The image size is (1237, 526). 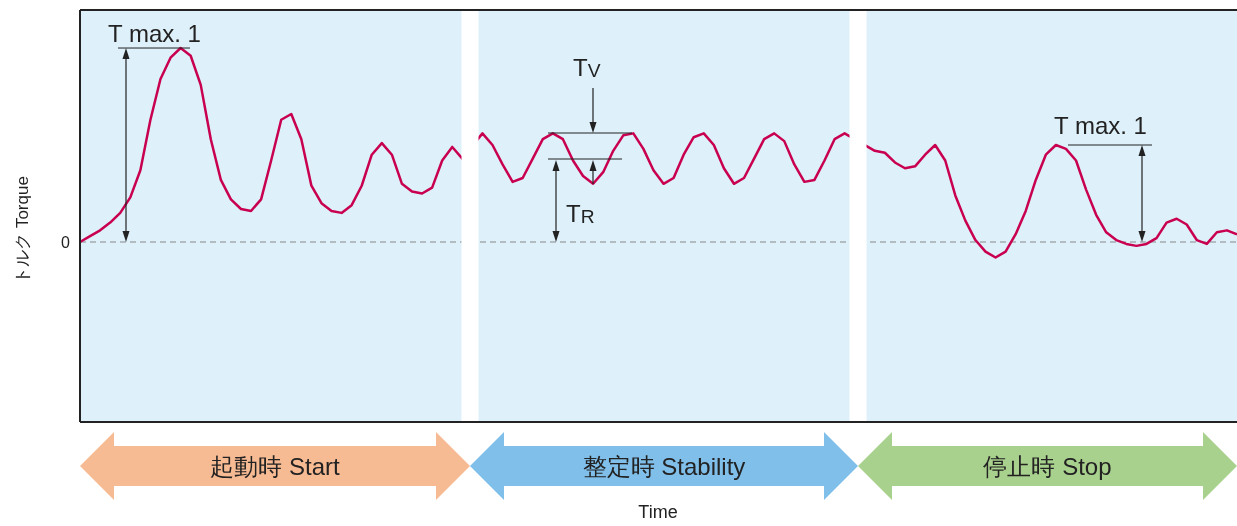 What do you see at coordinates (580, 213) in the screenshot?
I see `annotation: TR` at bounding box center [580, 213].